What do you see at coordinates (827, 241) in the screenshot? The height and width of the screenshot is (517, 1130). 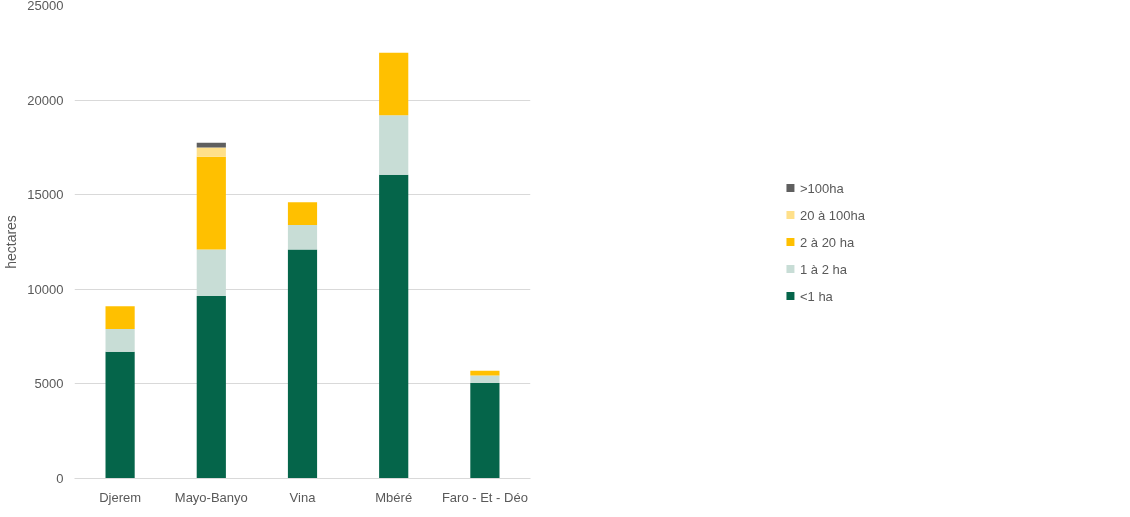 I see `legend-label: 2 à 20 ha` at bounding box center [827, 241].